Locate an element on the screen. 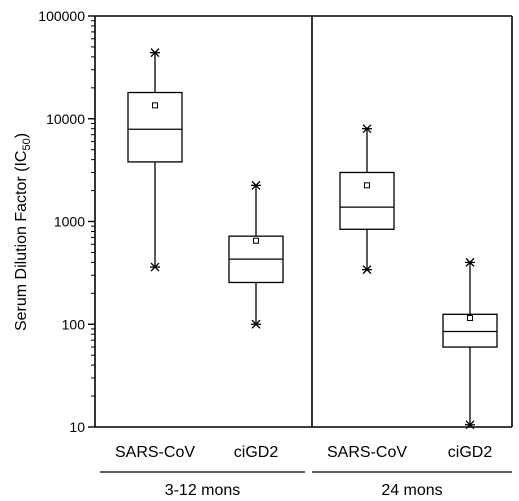 The width and height of the screenshot is (519, 501). group-label: 24 mons is located at coordinates (411, 490).